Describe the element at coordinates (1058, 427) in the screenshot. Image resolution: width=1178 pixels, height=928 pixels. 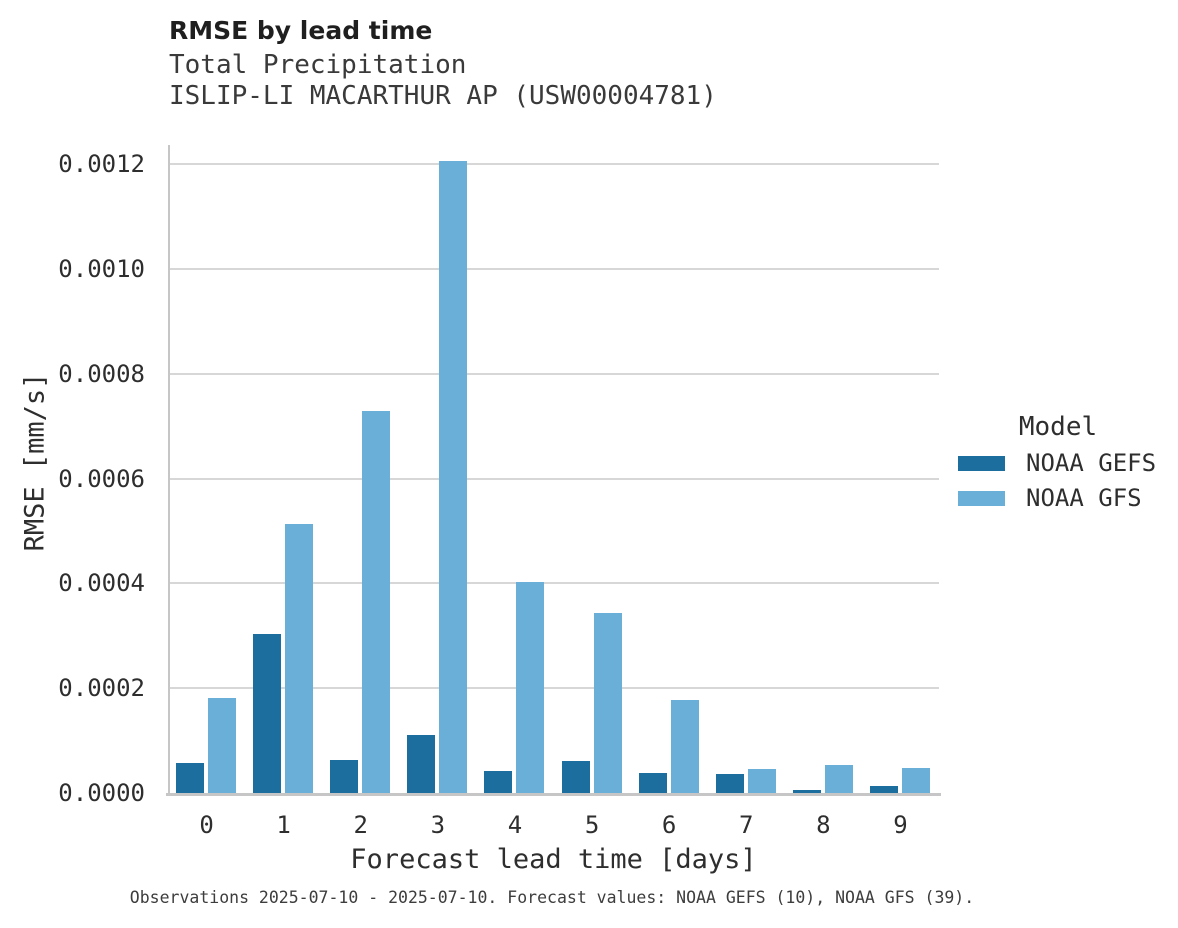
I see `legend-title: Model` at that location.